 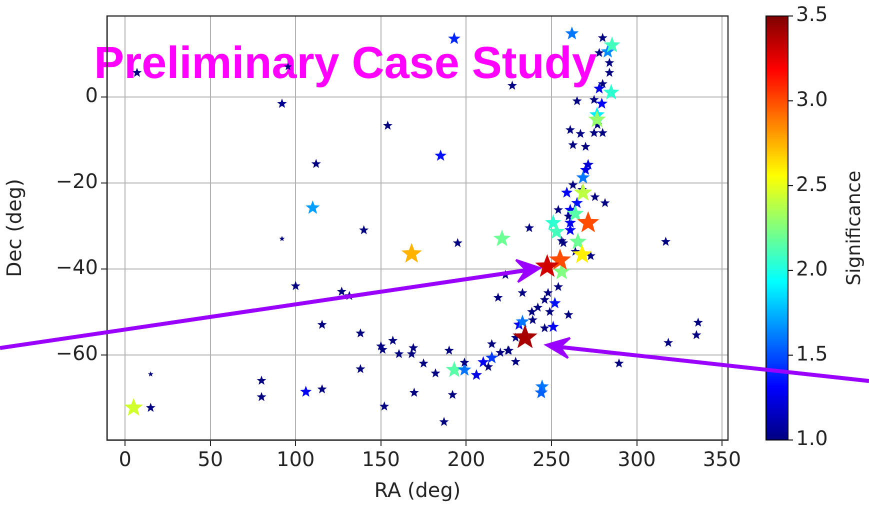 I want to click on x-tick-label: 350, so click(x=722, y=459).